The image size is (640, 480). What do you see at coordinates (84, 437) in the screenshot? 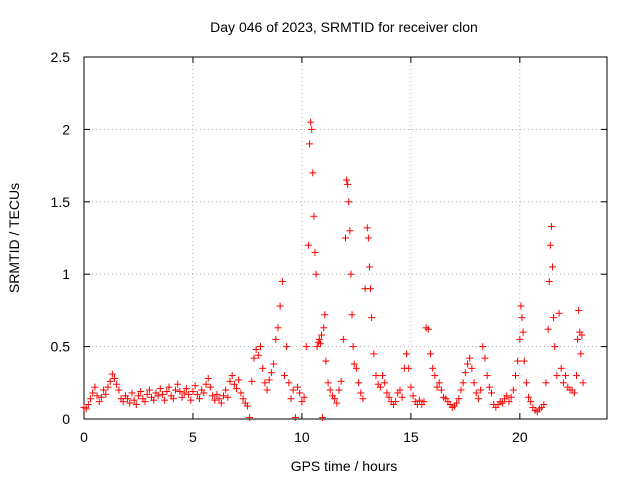
I see `x-tick-label: 0` at bounding box center [84, 437].